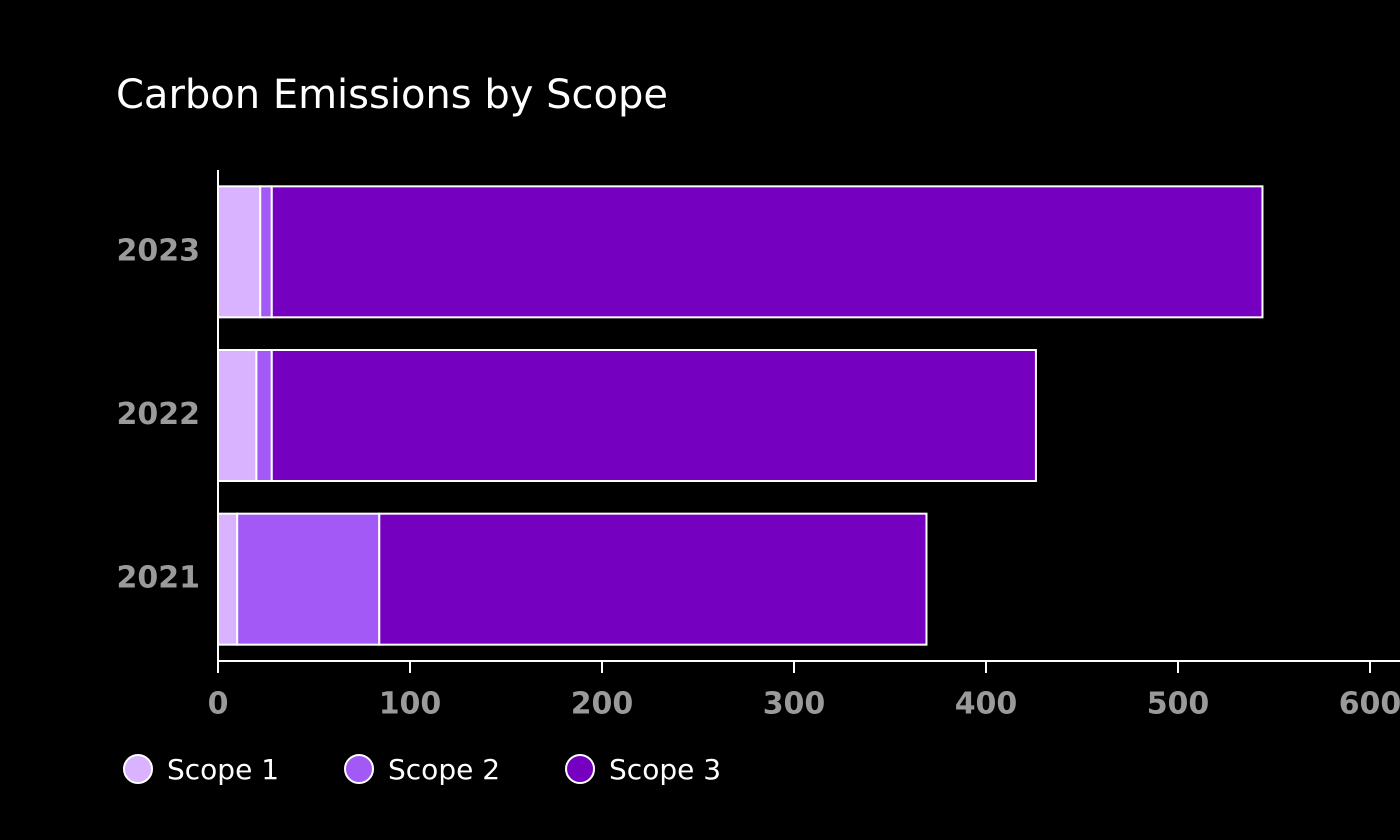  What do you see at coordinates (159, 414) in the screenshot?
I see `y-tick-label: 2022` at bounding box center [159, 414].